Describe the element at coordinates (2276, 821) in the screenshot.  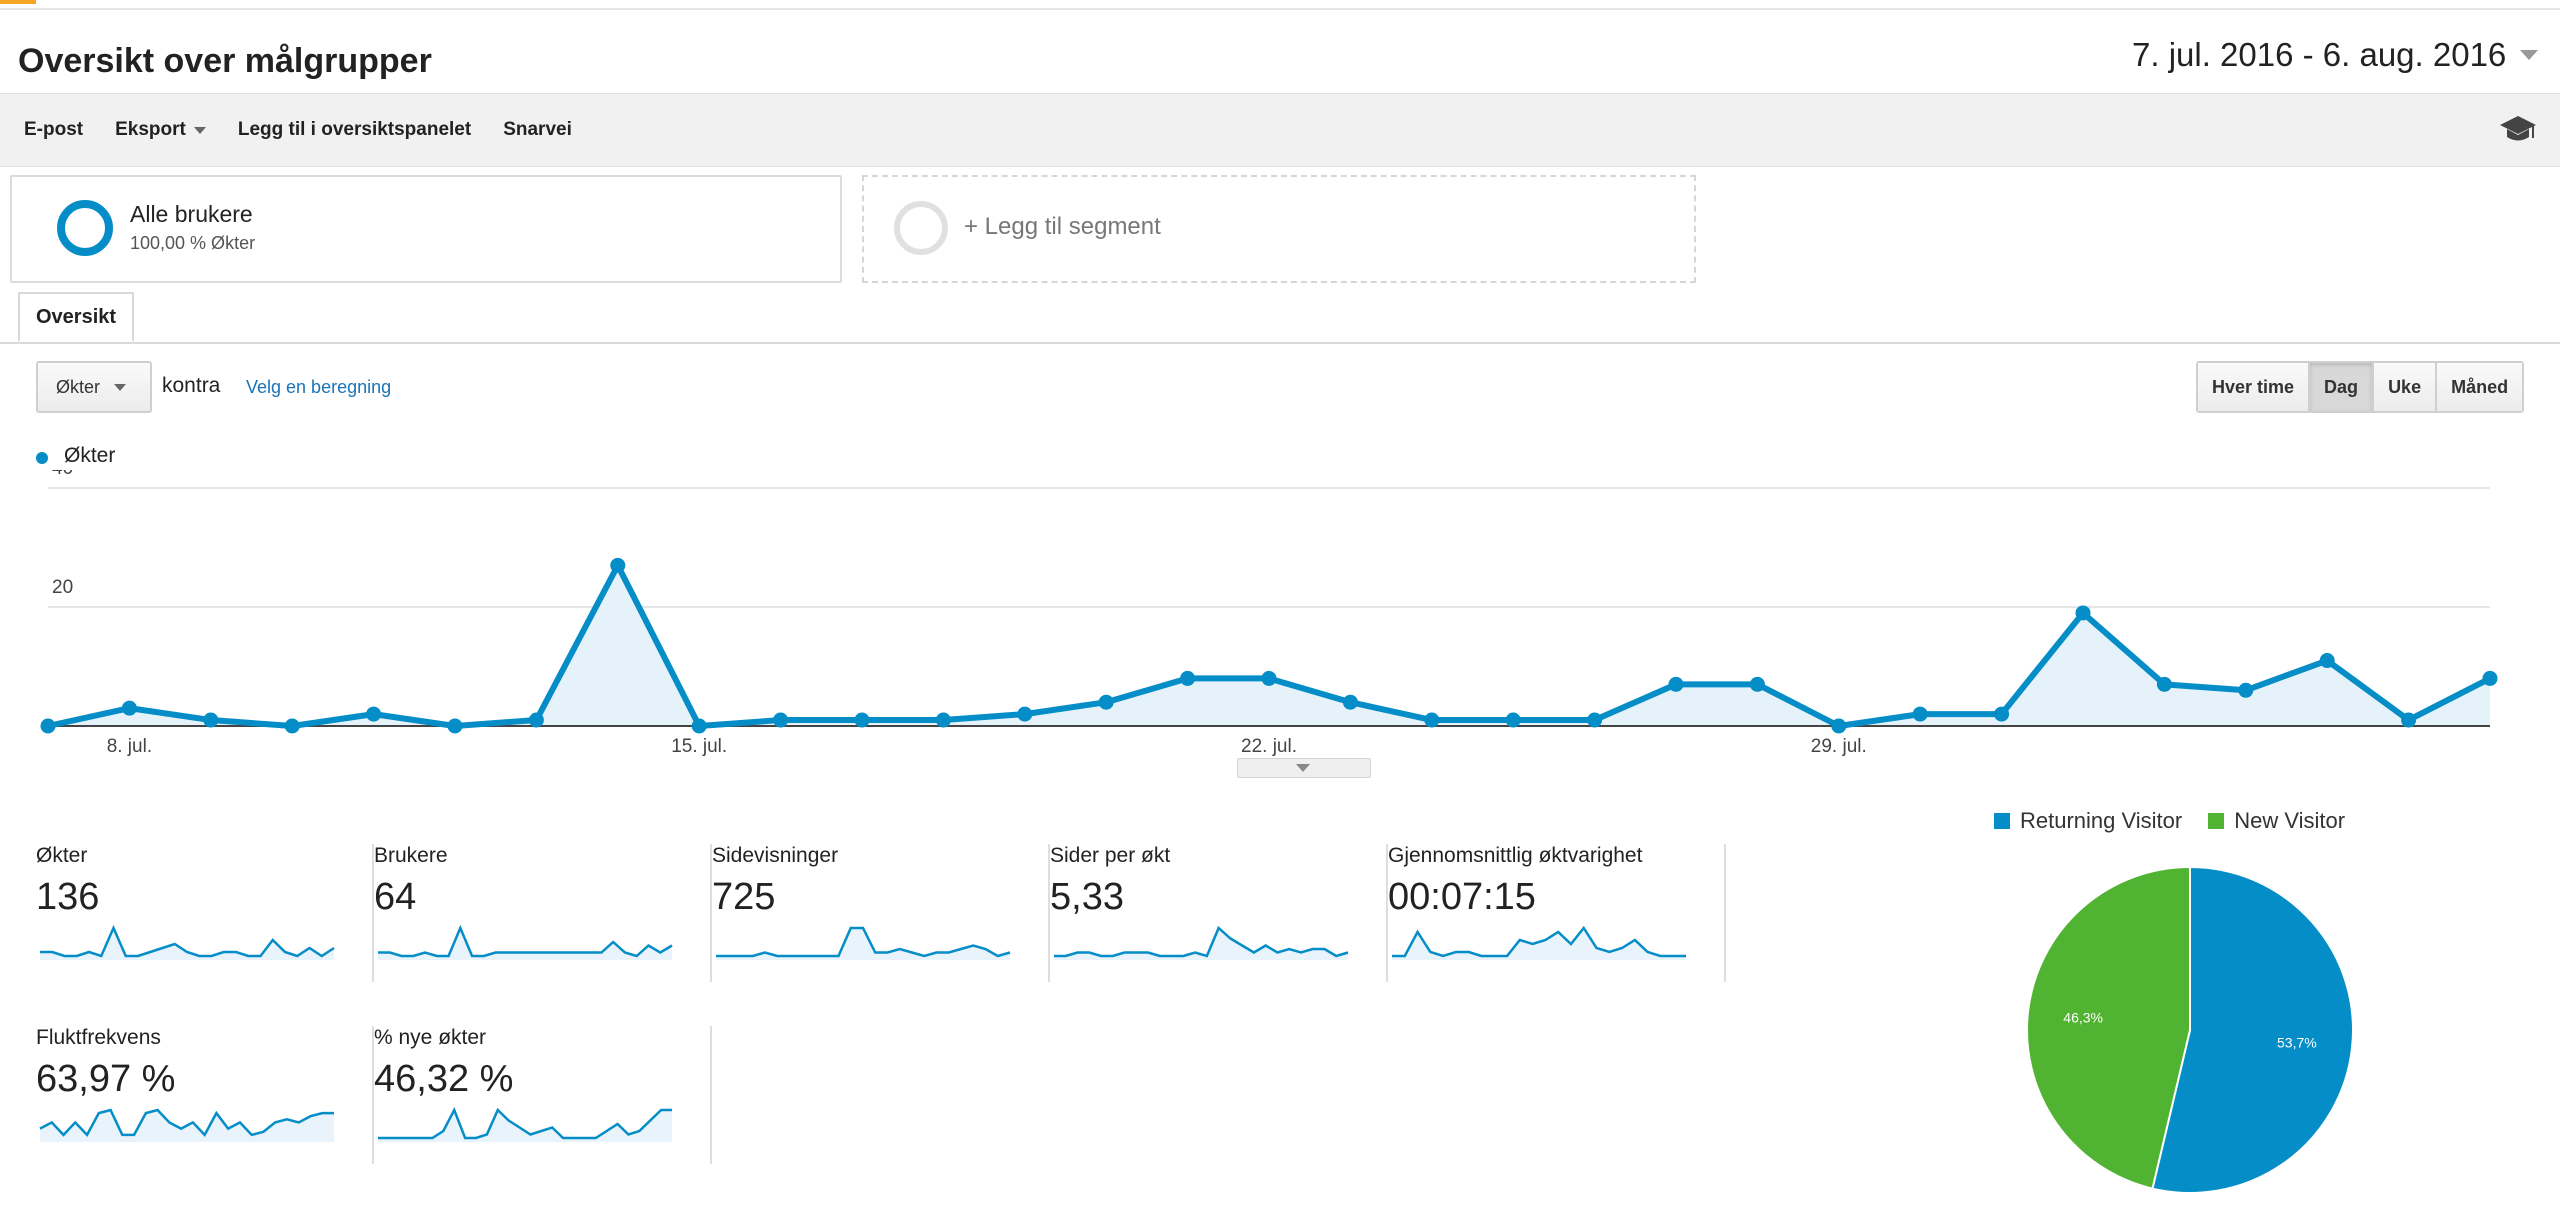
I see `legend-item-new: New Visitor` at that location.